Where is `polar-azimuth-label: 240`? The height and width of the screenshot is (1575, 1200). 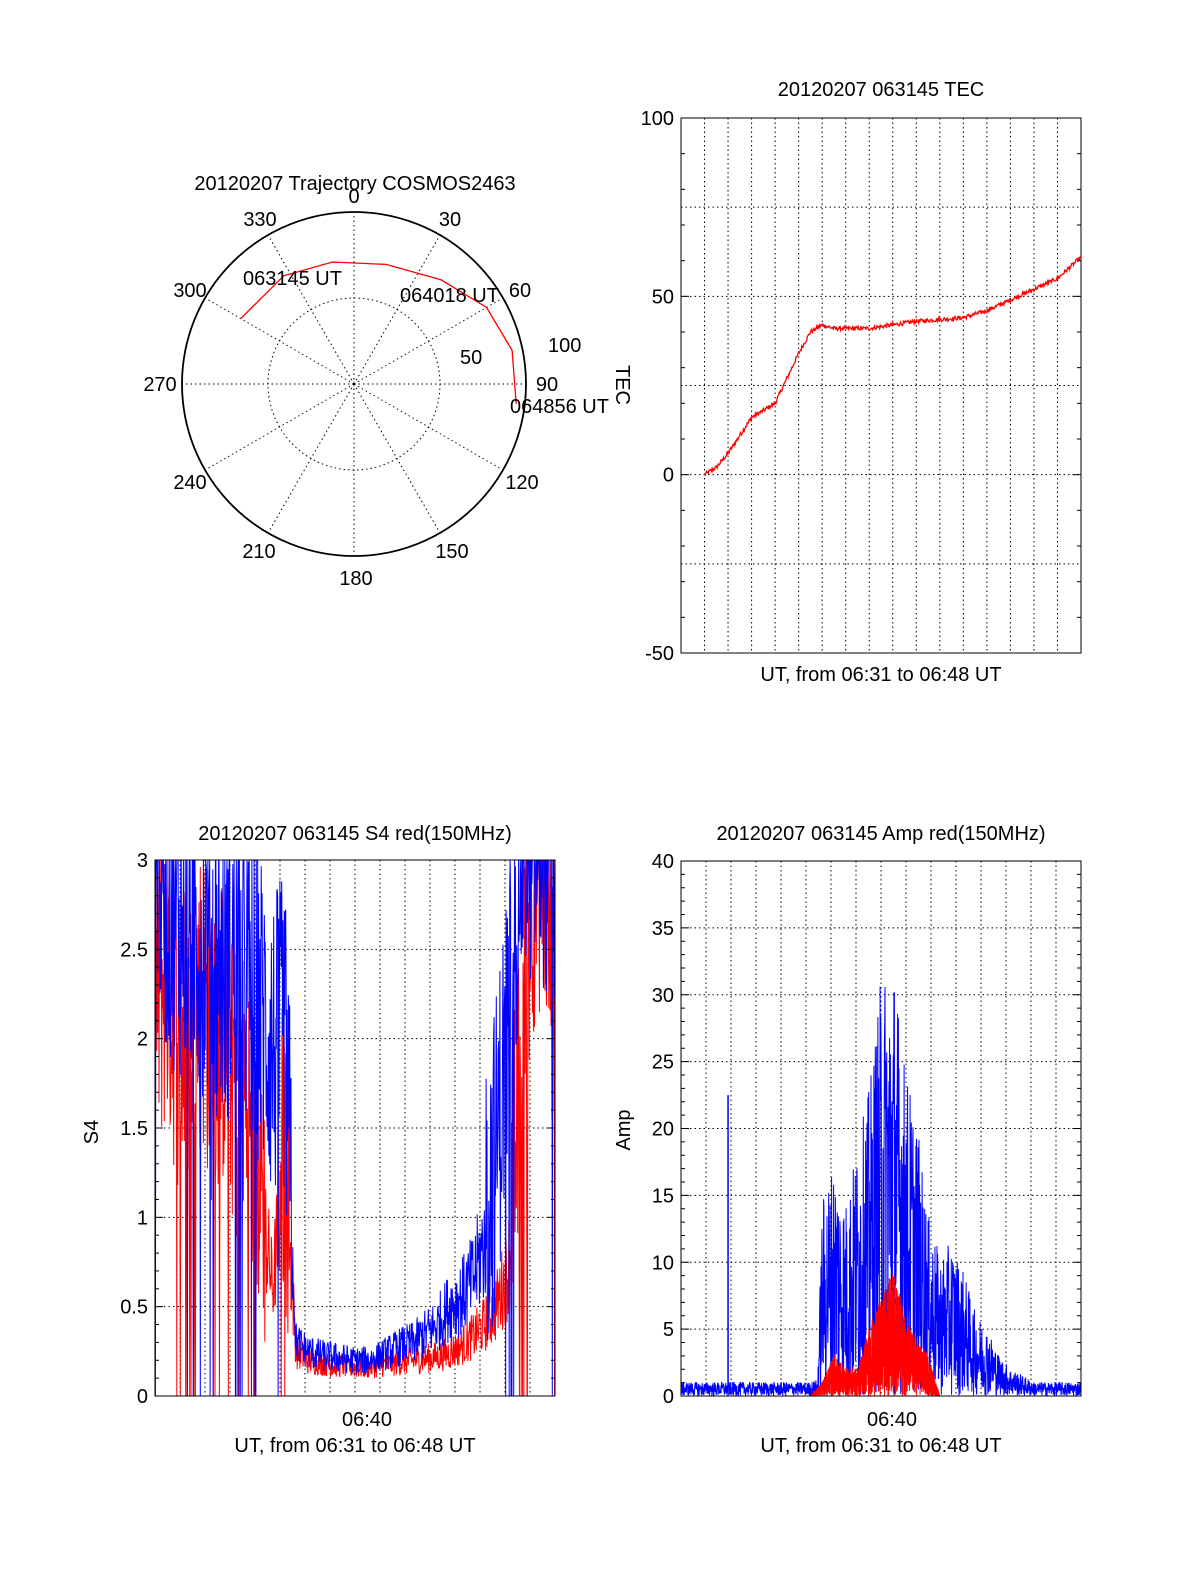
polar-azimuth-label: 240 is located at coordinates (189, 483).